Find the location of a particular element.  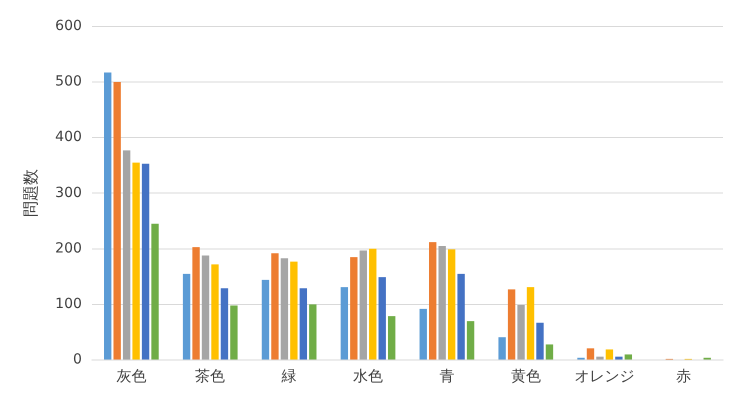

y-tick-label: 200 is located at coordinates (68, 248).